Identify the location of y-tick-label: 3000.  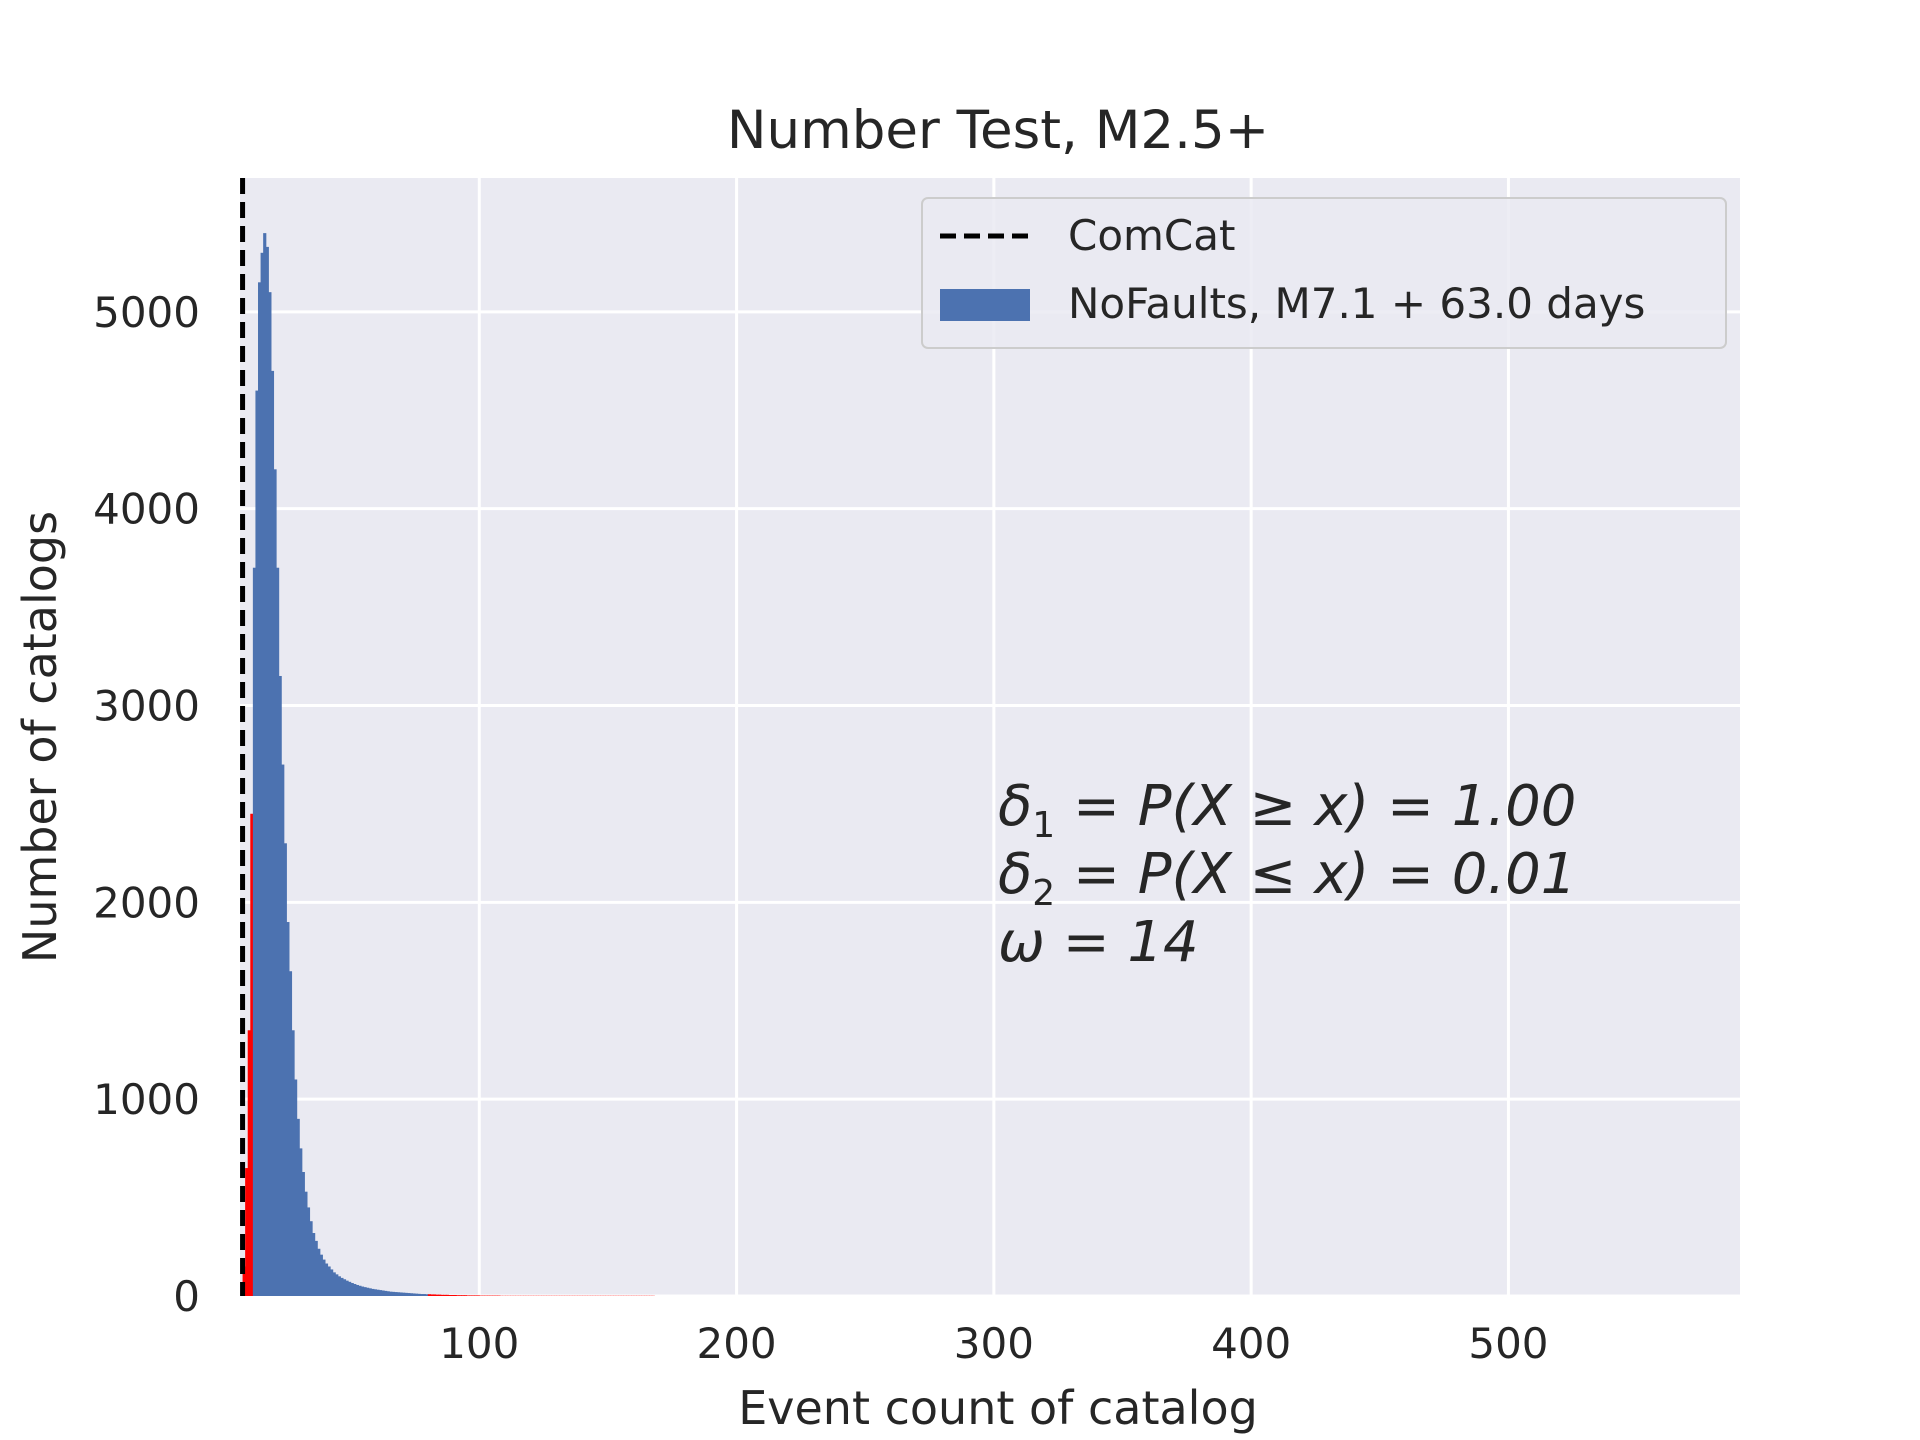
(146, 706).